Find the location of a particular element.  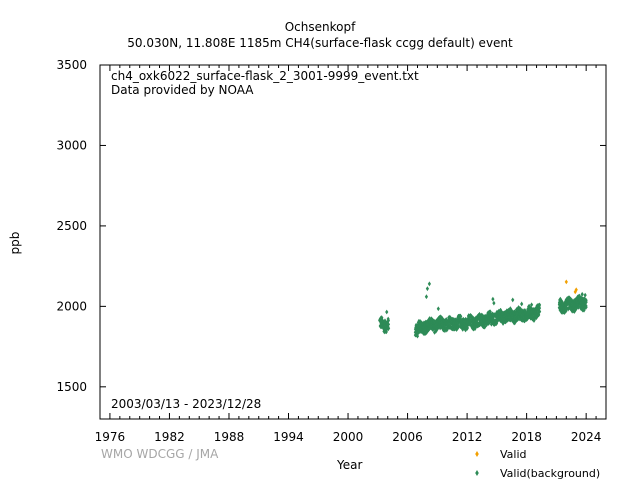

date-range-annotation: 2003/03/13 - 2023/12/28 is located at coordinates (186, 404).